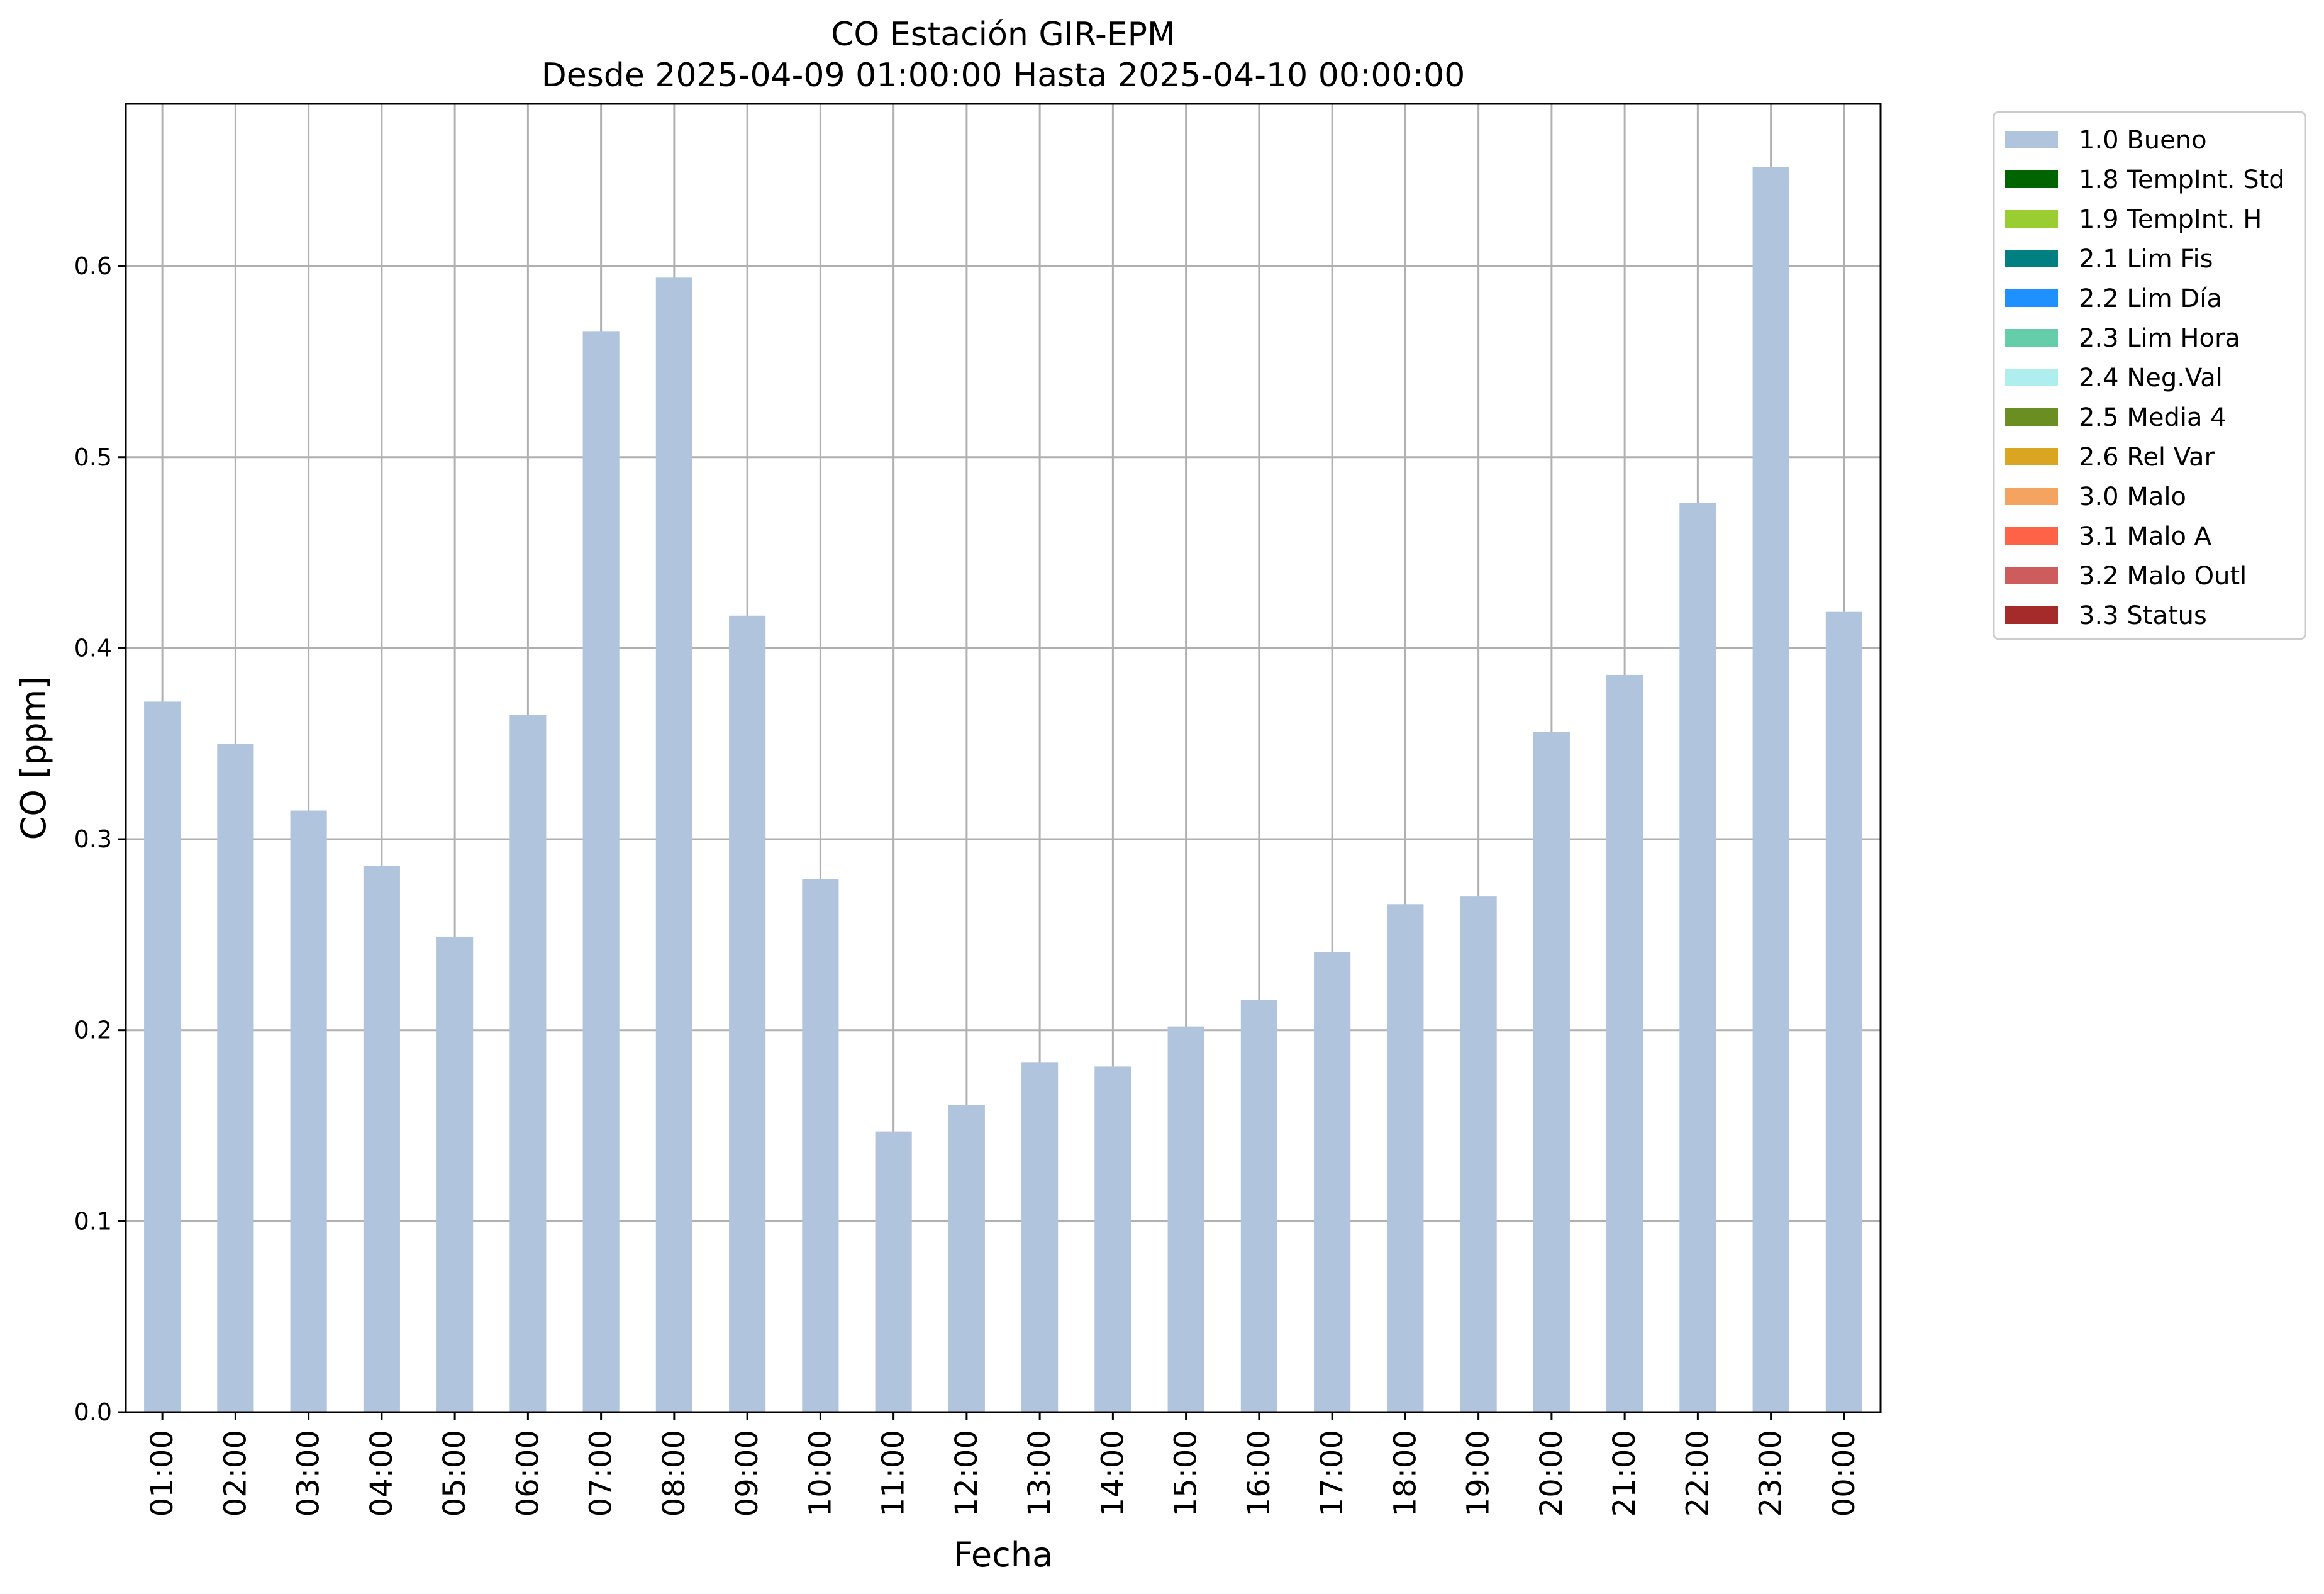 This screenshot has width=2324, height=1594. Describe the element at coordinates (93, 266) in the screenshot. I see `y-tick-label: 0.6` at that location.